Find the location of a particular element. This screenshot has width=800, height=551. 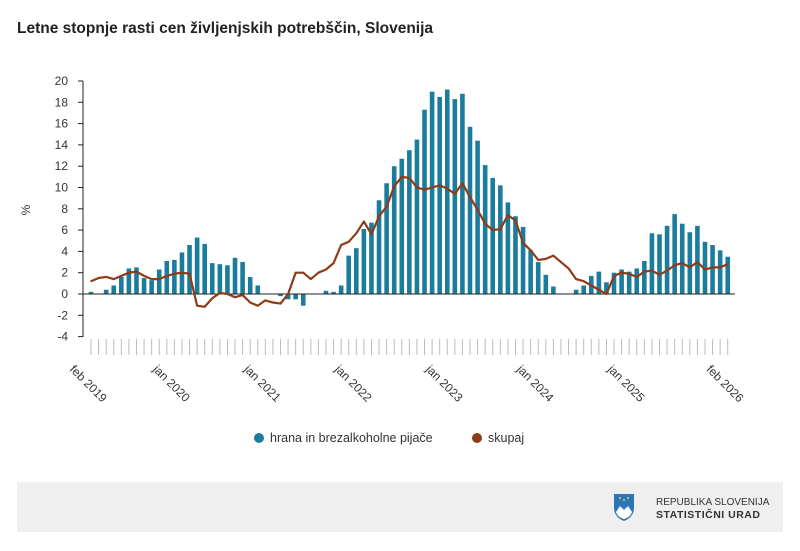

legend-label-food: hrana in brezalkoholne pijače is located at coordinates (351, 438).